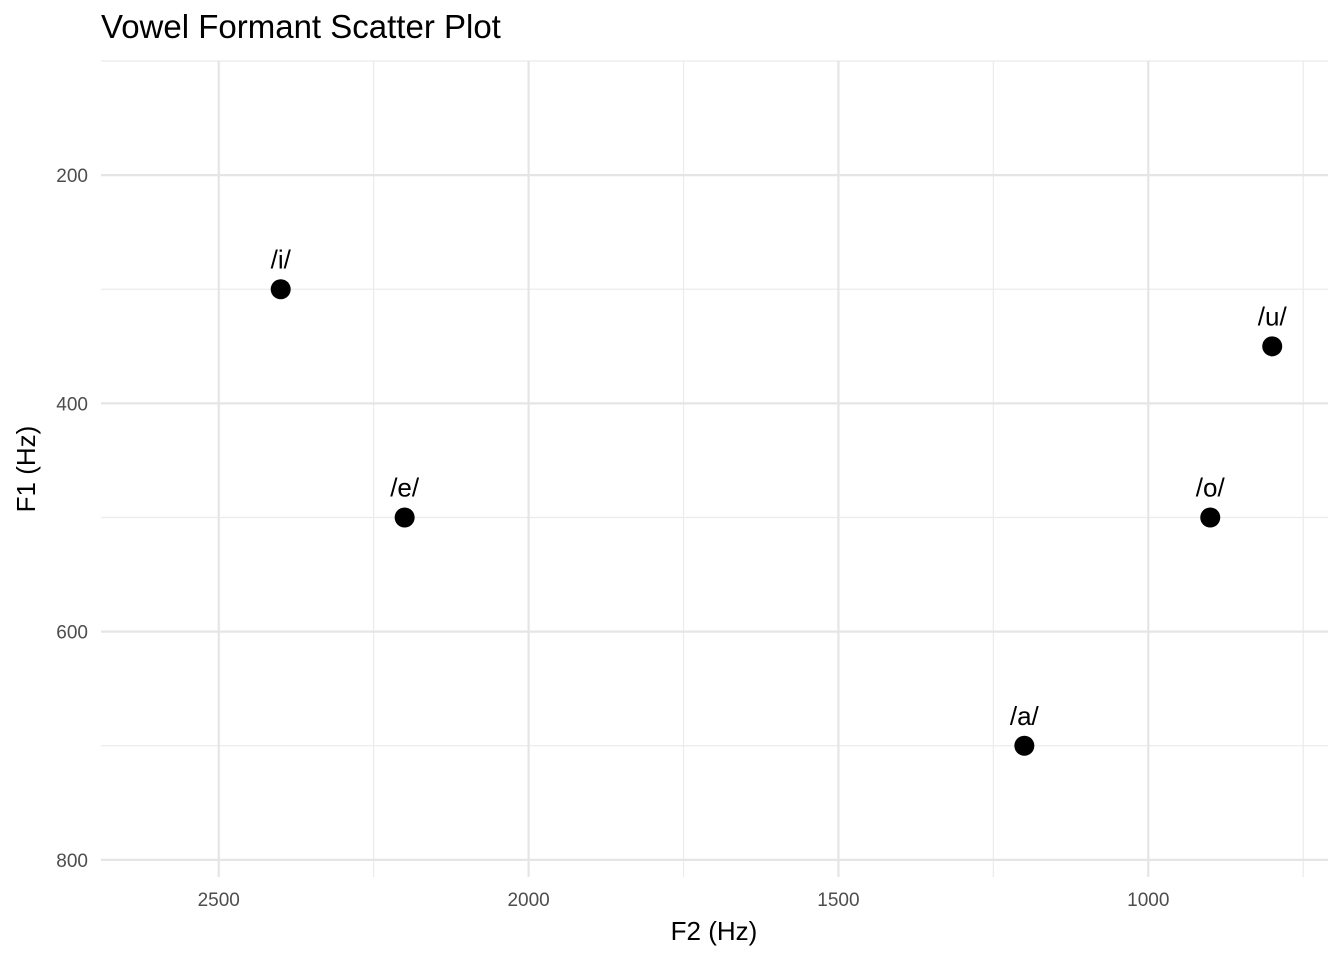  What do you see at coordinates (1148, 900) in the screenshot?
I see `x-tick-label-3: 1000` at bounding box center [1148, 900].